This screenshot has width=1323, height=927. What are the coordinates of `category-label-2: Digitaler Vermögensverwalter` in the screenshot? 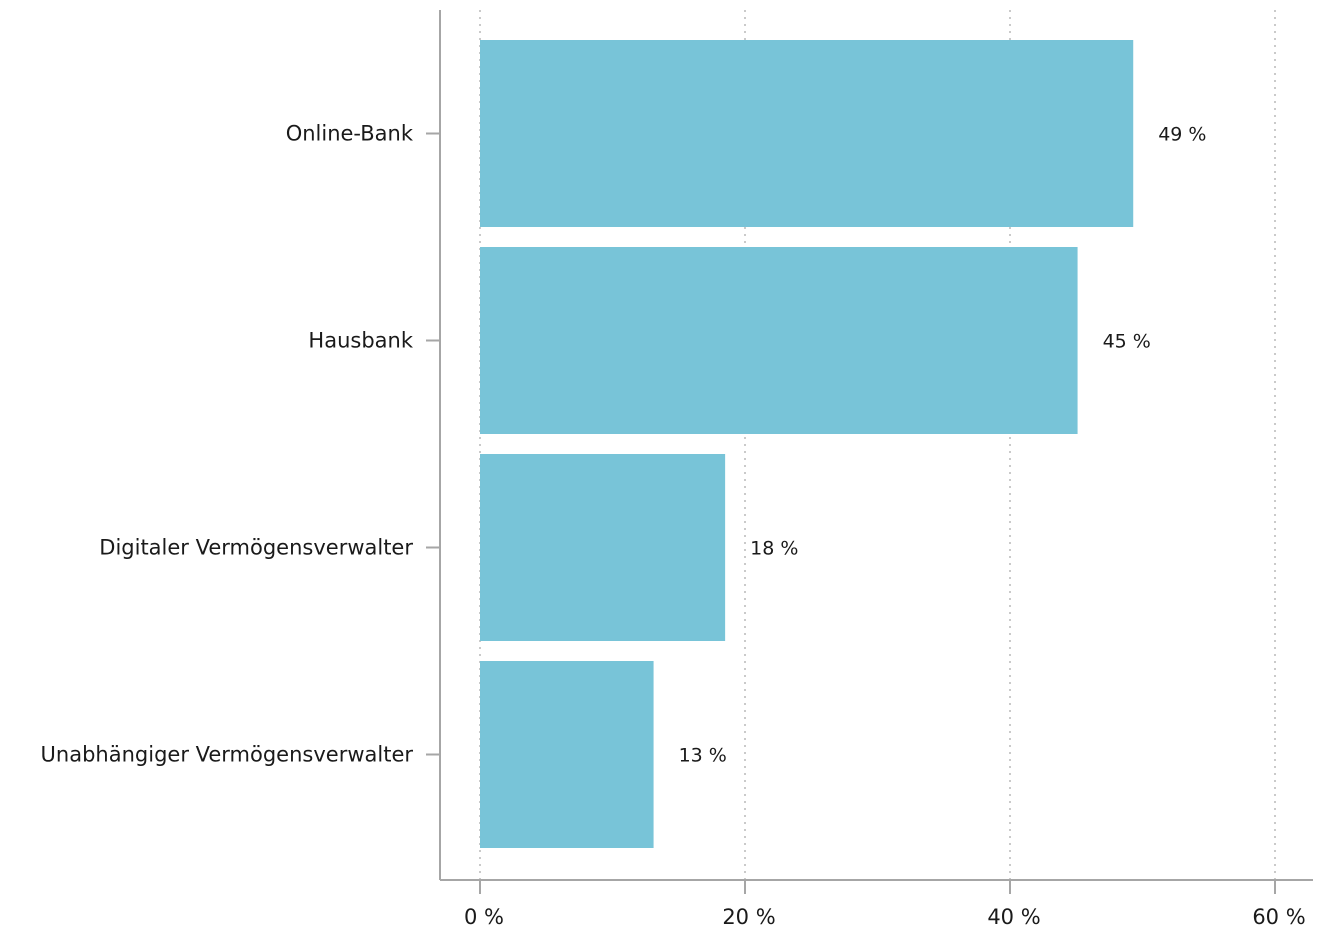 It's located at (256, 548).